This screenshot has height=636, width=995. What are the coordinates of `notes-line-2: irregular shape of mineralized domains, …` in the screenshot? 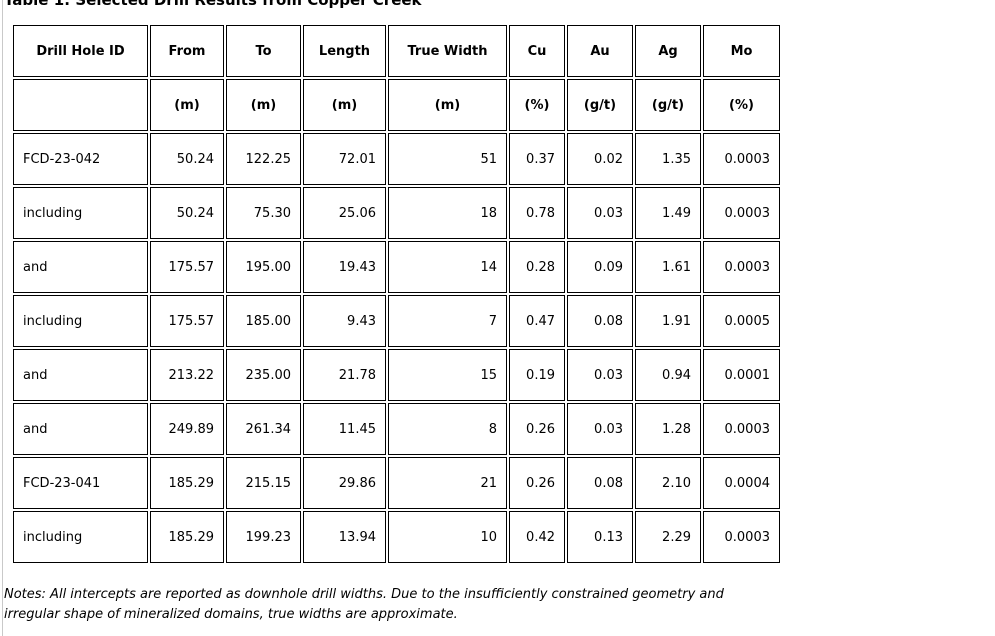 It's located at (231, 614).